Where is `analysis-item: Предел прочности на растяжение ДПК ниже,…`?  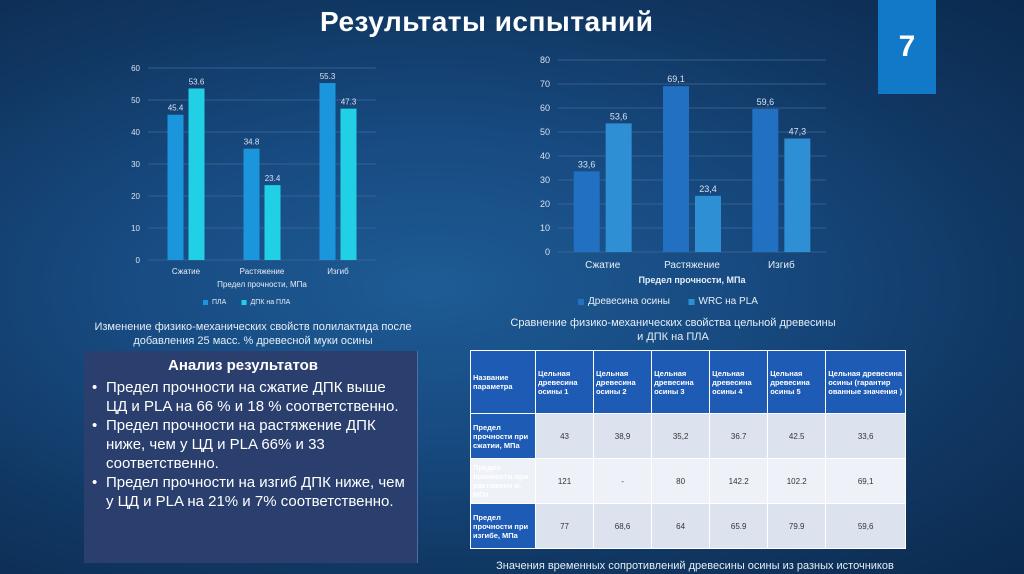
analysis-item: Предел прочности на растяжение ДПК ниже,… is located at coordinates (249, 444).